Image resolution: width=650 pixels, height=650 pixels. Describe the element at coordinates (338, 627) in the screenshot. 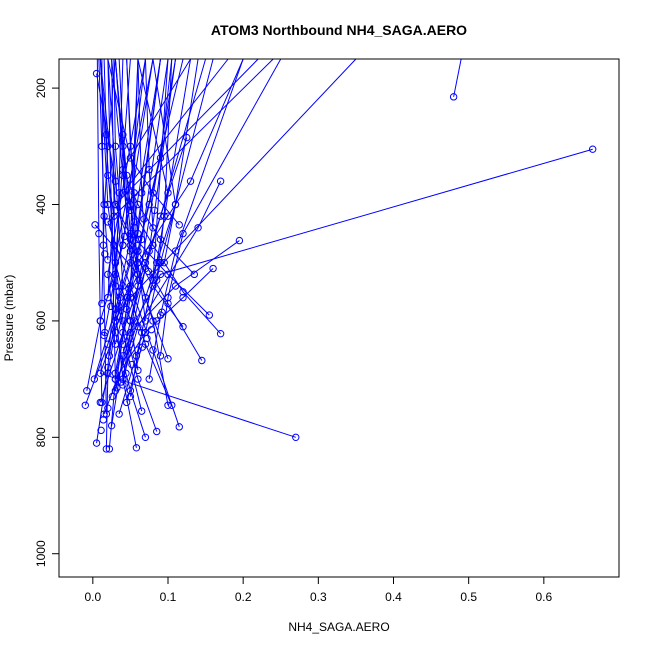

I see `x-axis-label: NH4_SAGA.AERO` at that location.